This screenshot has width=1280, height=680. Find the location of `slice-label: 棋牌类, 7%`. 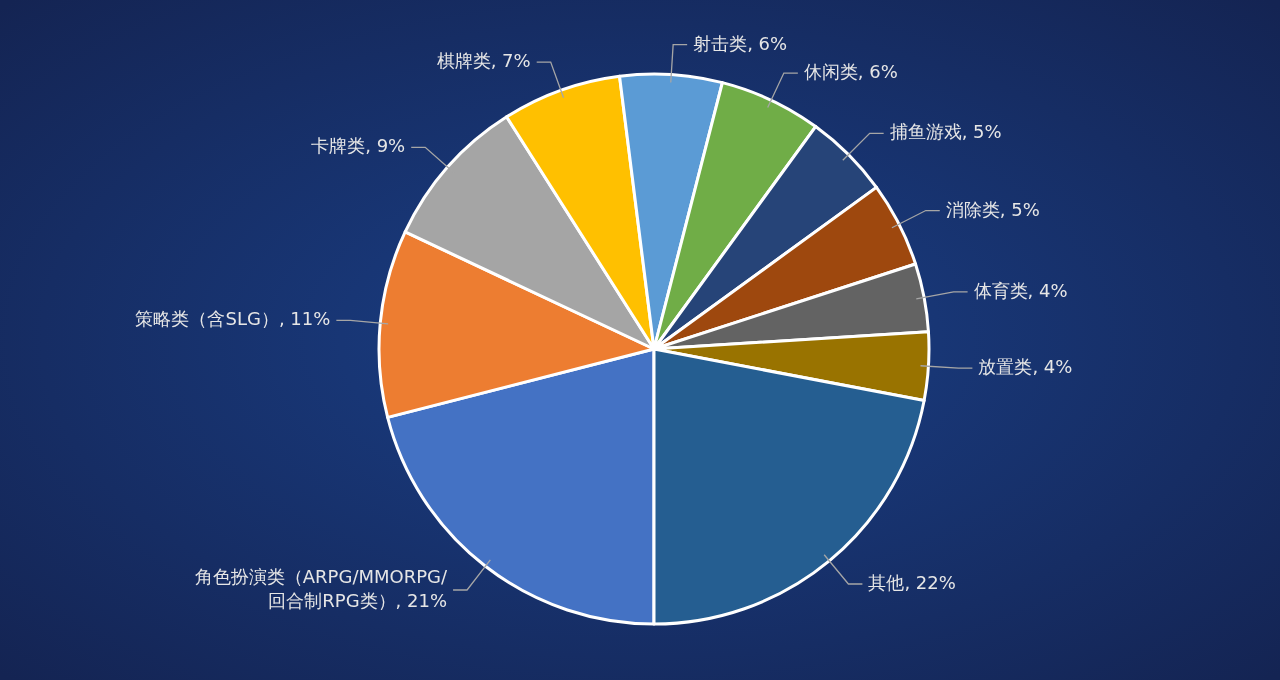

slice-label: 棋牌类, 7% is located at coordinates (483, 61).